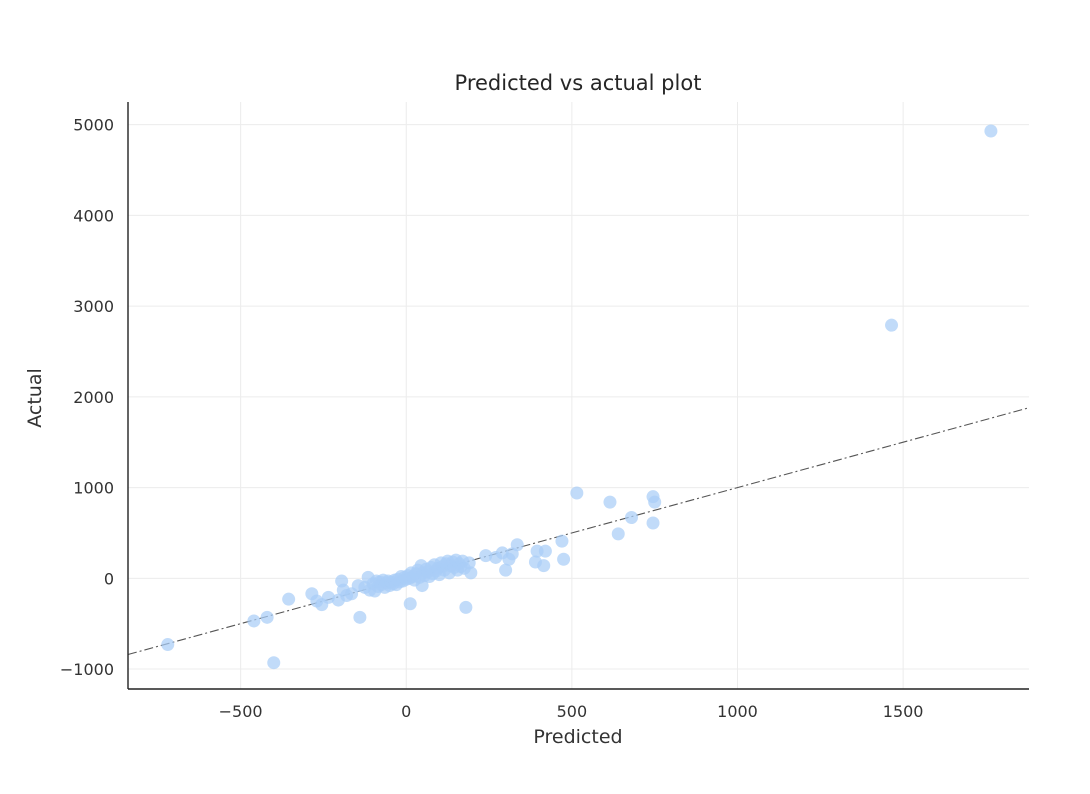 The width and height of the screenshot is (1090, 794). I want to click on x-axis-title: Predicted, so click(577, 737).